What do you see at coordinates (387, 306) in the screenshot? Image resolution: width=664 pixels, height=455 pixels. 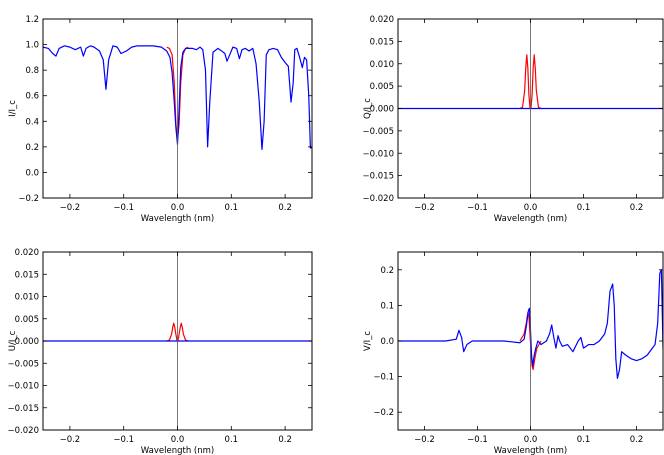 I see `y-tick-label: 0.1` at bounding box center [387, 306].